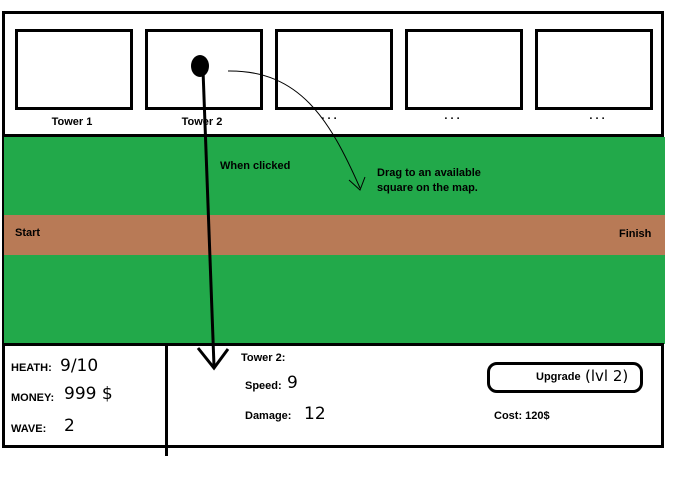  I want to click on damage-label: Damage:, so click(268, 416).